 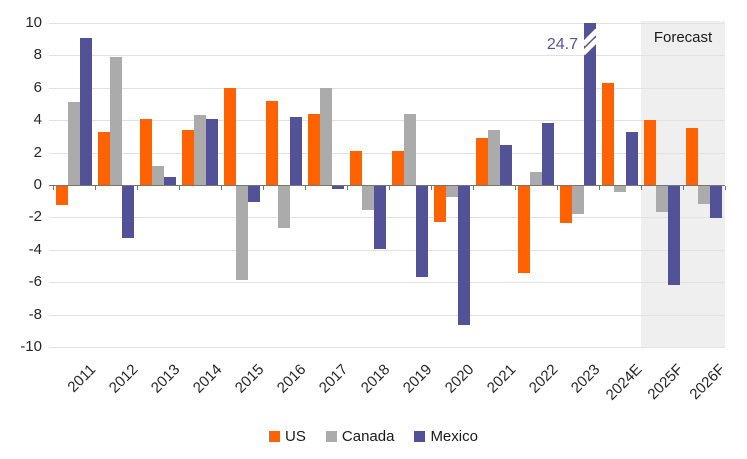 What do you see at coordinates (666, 382) in the screenshot?
I see `x-tick-label-2025F: 2025F` at bounding box center [666, 382].